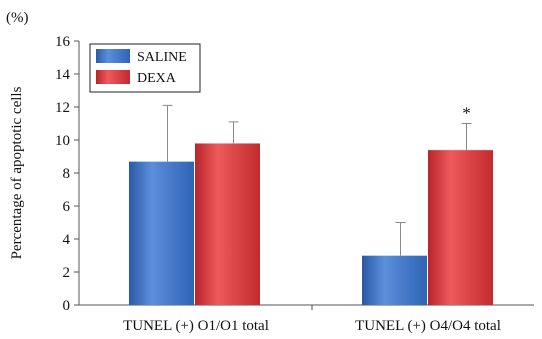 The width and height of the screenshot is (542, 339). I want to click on y-tick-label: 10, so click(62, 141).